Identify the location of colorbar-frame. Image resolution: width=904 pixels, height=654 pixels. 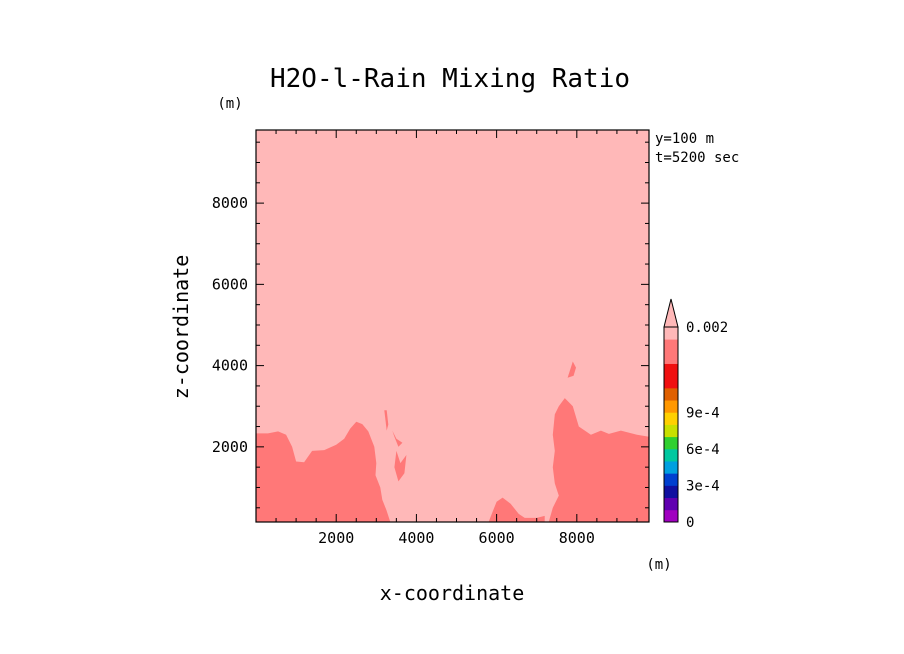
(671, 424).